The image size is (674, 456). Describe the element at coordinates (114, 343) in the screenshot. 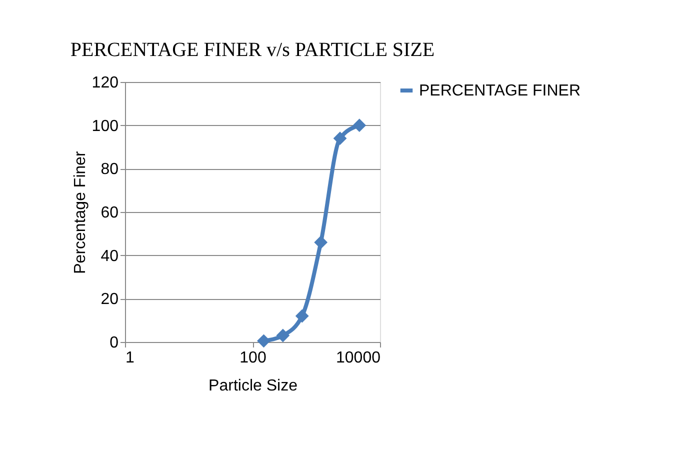

I see `y-tick-label: 0` at that location.